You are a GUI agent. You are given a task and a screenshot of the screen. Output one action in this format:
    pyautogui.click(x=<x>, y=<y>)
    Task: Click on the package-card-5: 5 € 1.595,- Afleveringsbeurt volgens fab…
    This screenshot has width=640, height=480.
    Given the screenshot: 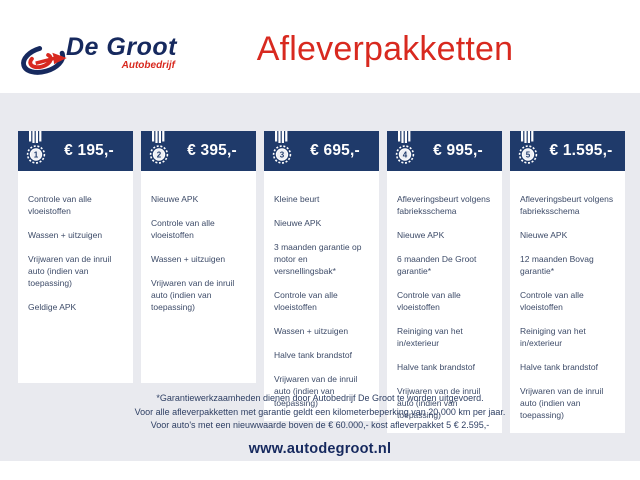 What is the action you would take?
    pyautogui.click(x=567, y=282)
    